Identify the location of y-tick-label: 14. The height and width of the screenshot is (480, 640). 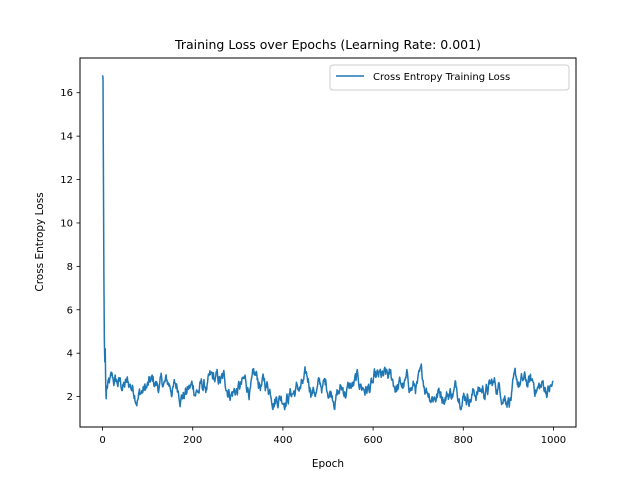
(66, 137).